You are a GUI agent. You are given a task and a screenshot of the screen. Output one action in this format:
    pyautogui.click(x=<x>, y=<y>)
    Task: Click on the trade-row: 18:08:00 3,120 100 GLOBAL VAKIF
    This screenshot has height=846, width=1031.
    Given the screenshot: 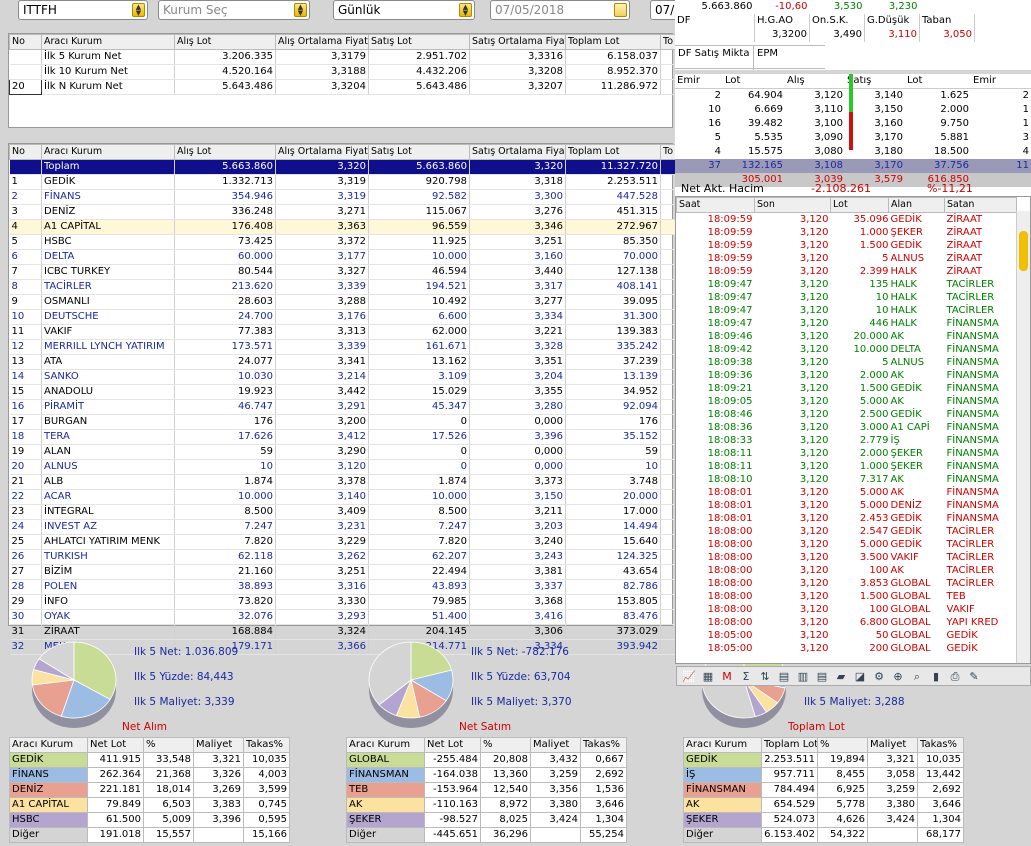 What is the action you would take?
    pyautogui.click(x=847, y=609)
    